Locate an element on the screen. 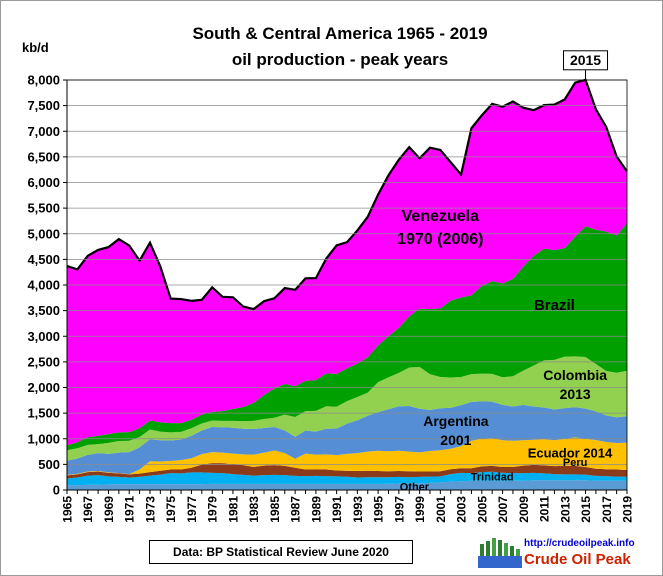 Image resolution: width=663 pixels, height=576 pixels. label-peru: Peru is located at coordinates (575, 463).